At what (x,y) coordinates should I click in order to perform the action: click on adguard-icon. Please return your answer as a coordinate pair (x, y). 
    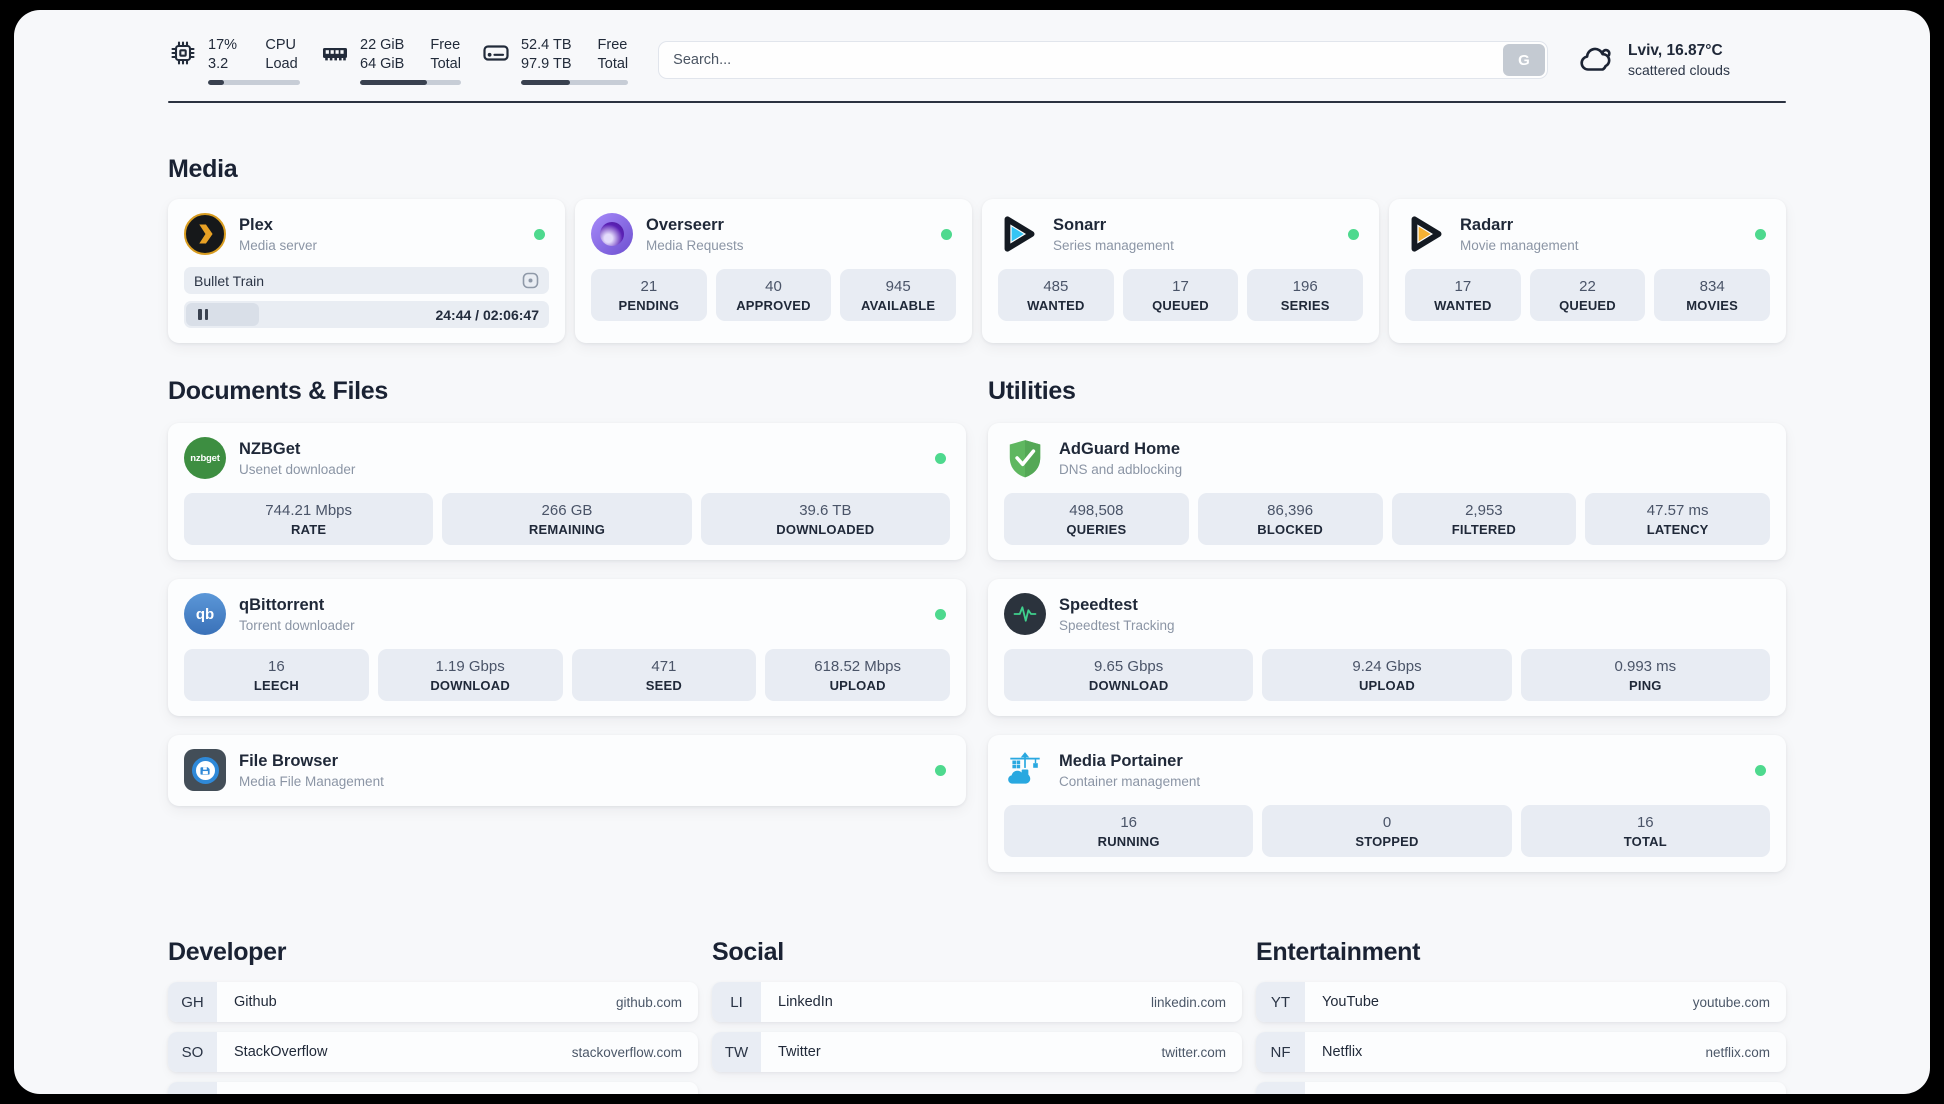
    Looking at the image, I should click on (1025, 458).